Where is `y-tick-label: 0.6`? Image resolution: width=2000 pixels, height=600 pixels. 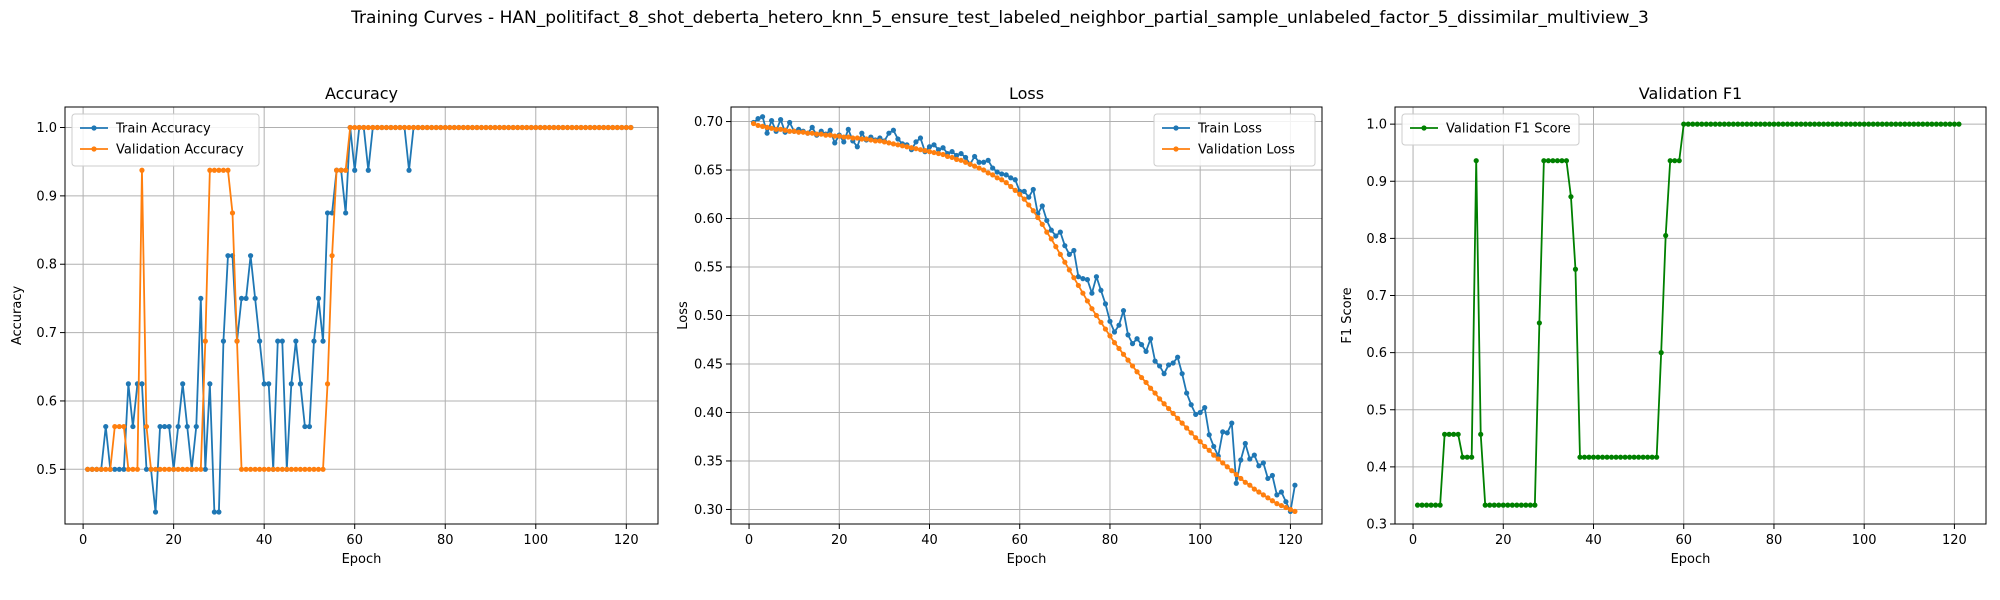 y-tick-label: 0.6 is located at coordinates (46, 401).